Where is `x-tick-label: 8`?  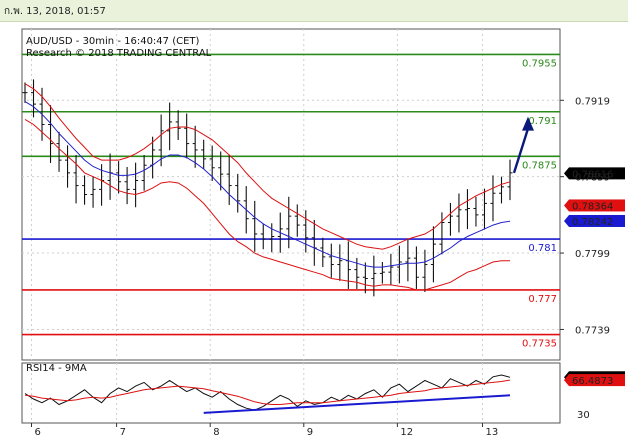
x-tick-label: 8 is located at coordinates (216, 432).